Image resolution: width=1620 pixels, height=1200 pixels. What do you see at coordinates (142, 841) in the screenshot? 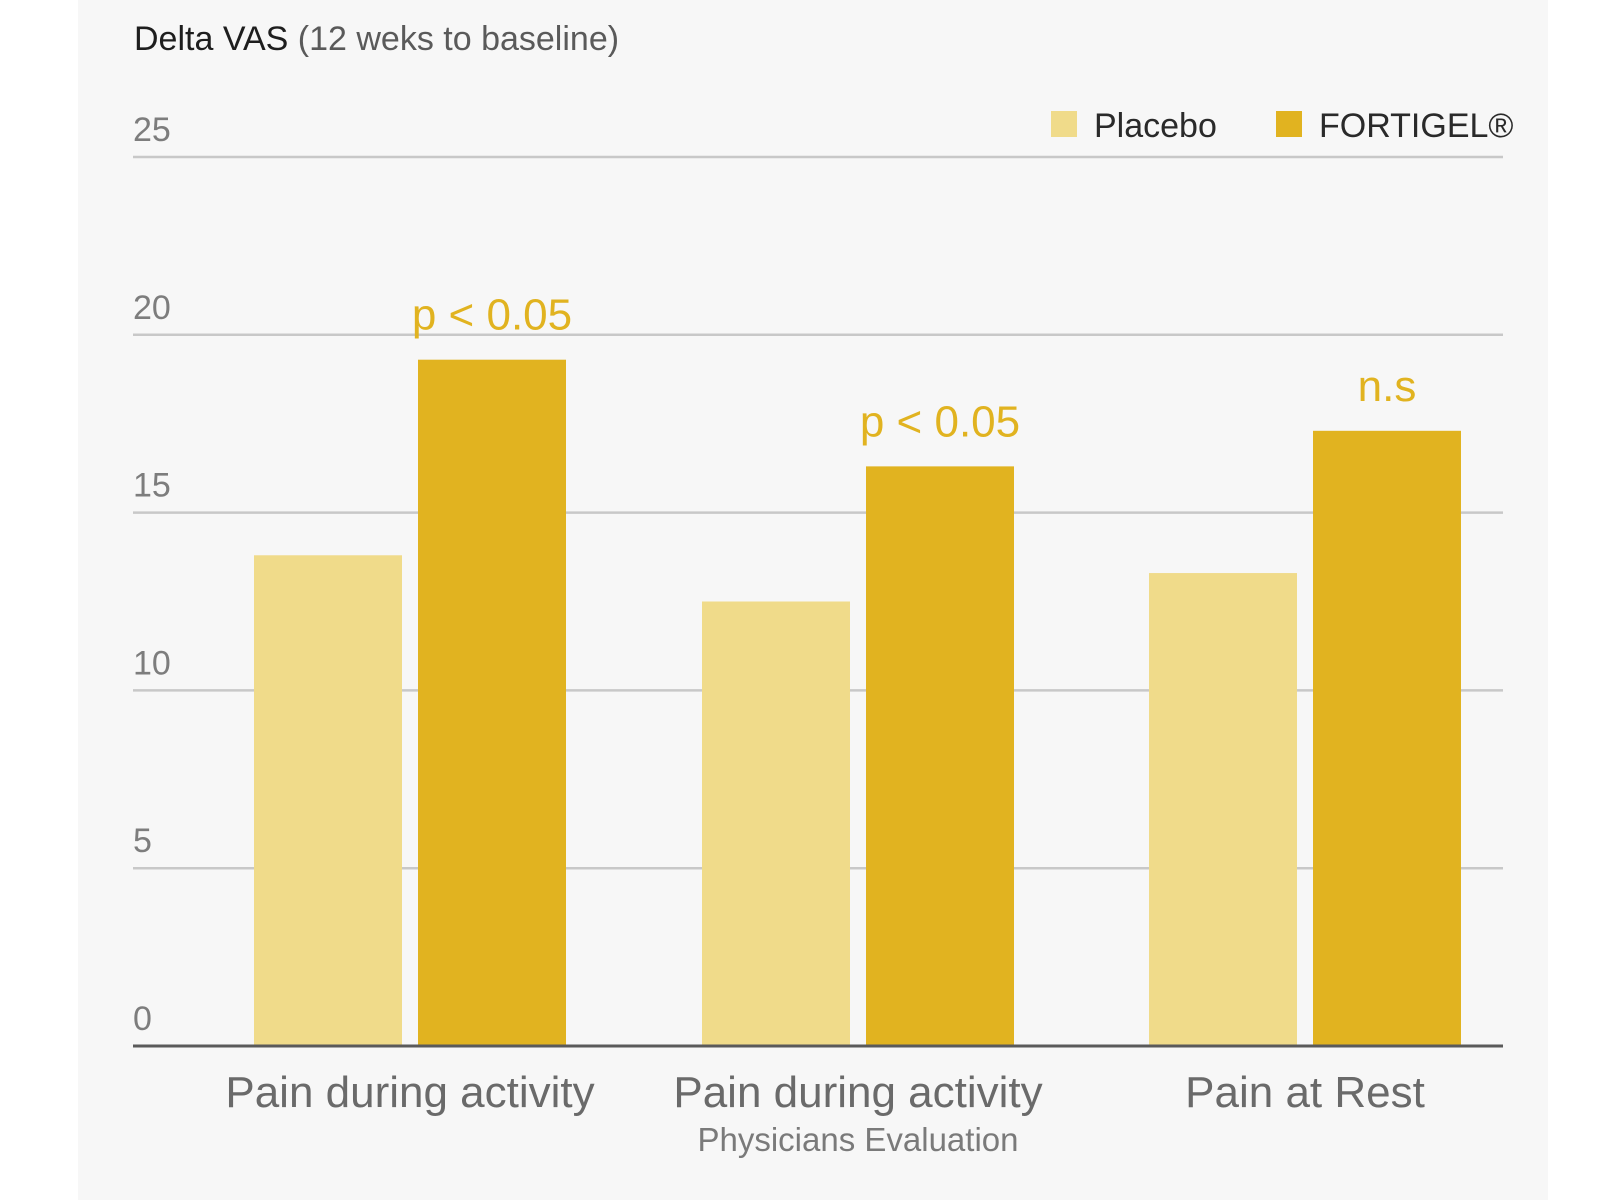
I see `y-tick-label: 5` at bounding box center [142, 841].